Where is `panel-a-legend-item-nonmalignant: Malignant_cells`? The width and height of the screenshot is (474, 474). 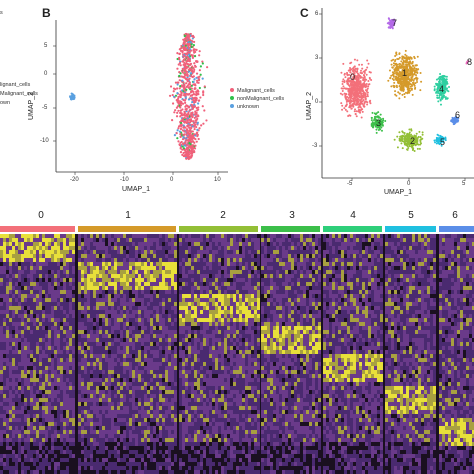 panel-a-legend-item-nonmalignant: Malignant_cells is located at coordinates (19, 94).